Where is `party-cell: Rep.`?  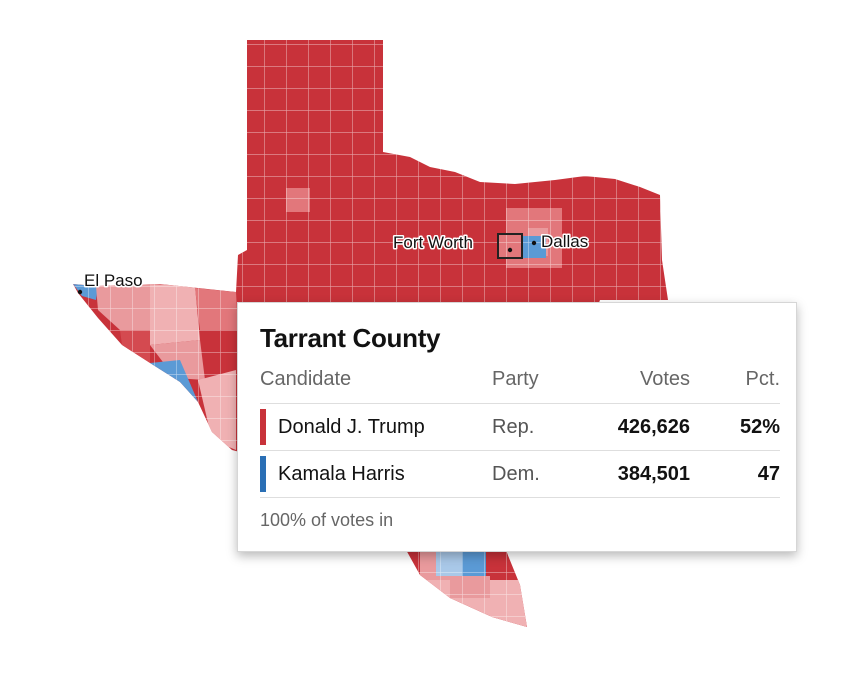
party-cell: Rep. is located at coordinates (532, 427).